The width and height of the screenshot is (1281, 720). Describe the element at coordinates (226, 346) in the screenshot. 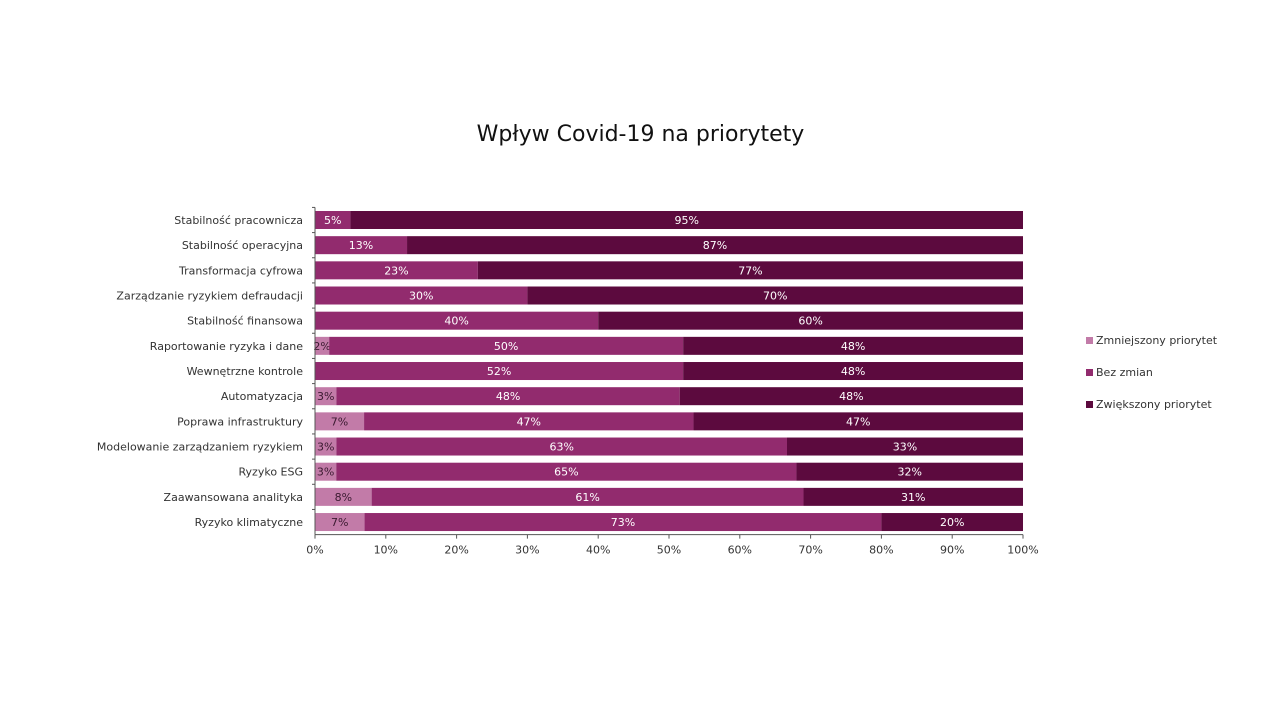

I see `category-label: Raportowanie ryzyka i dane` at that location.